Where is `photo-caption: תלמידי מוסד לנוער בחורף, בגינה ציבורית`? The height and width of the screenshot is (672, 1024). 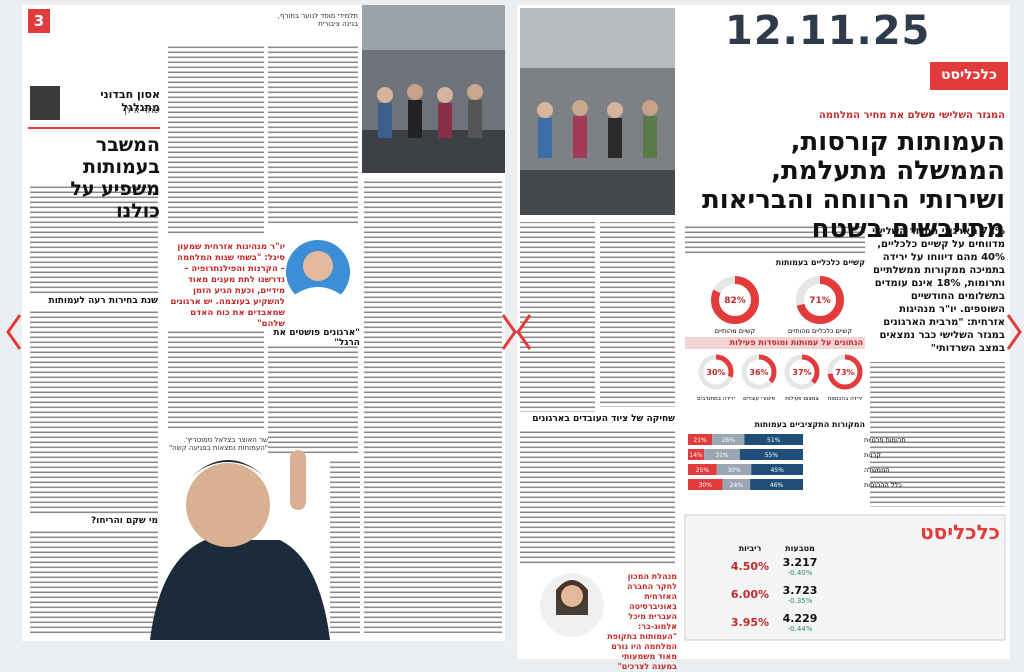 photo-caption: תלמידי מוסד לנוער בחורף, בגינה ציבורית is located at coordinates (317, 20).